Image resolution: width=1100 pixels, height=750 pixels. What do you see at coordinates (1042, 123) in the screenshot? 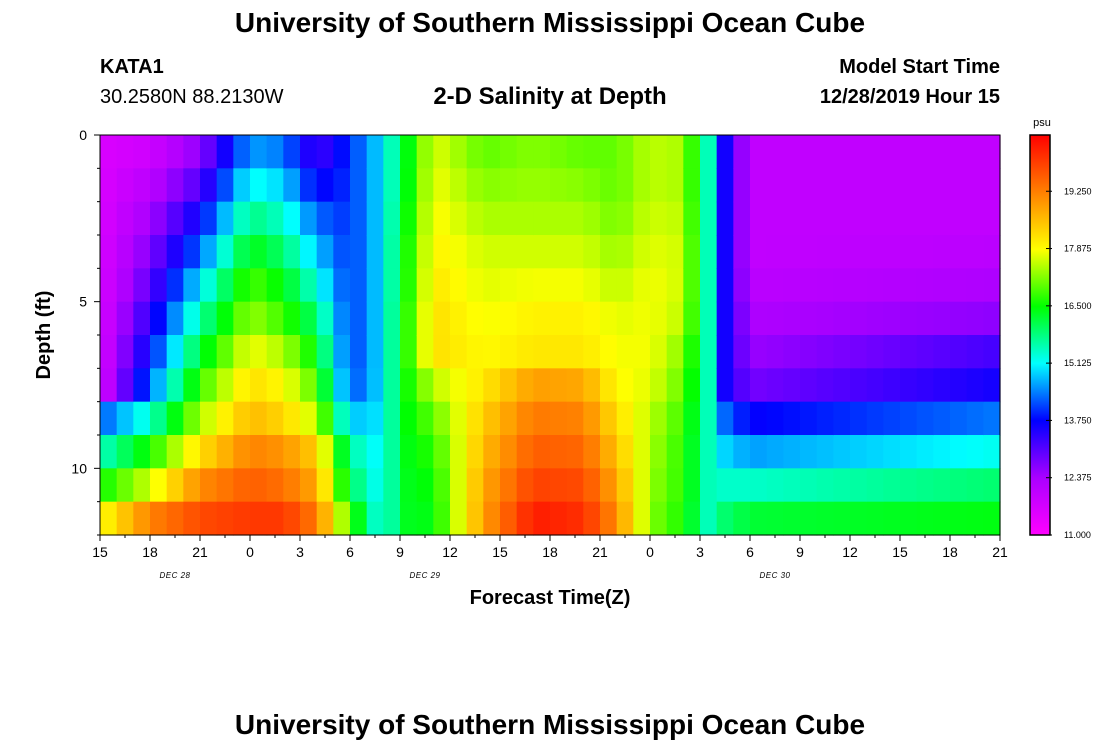
I see `colorbar-unit: psu` at bounding box center [1042, 123].